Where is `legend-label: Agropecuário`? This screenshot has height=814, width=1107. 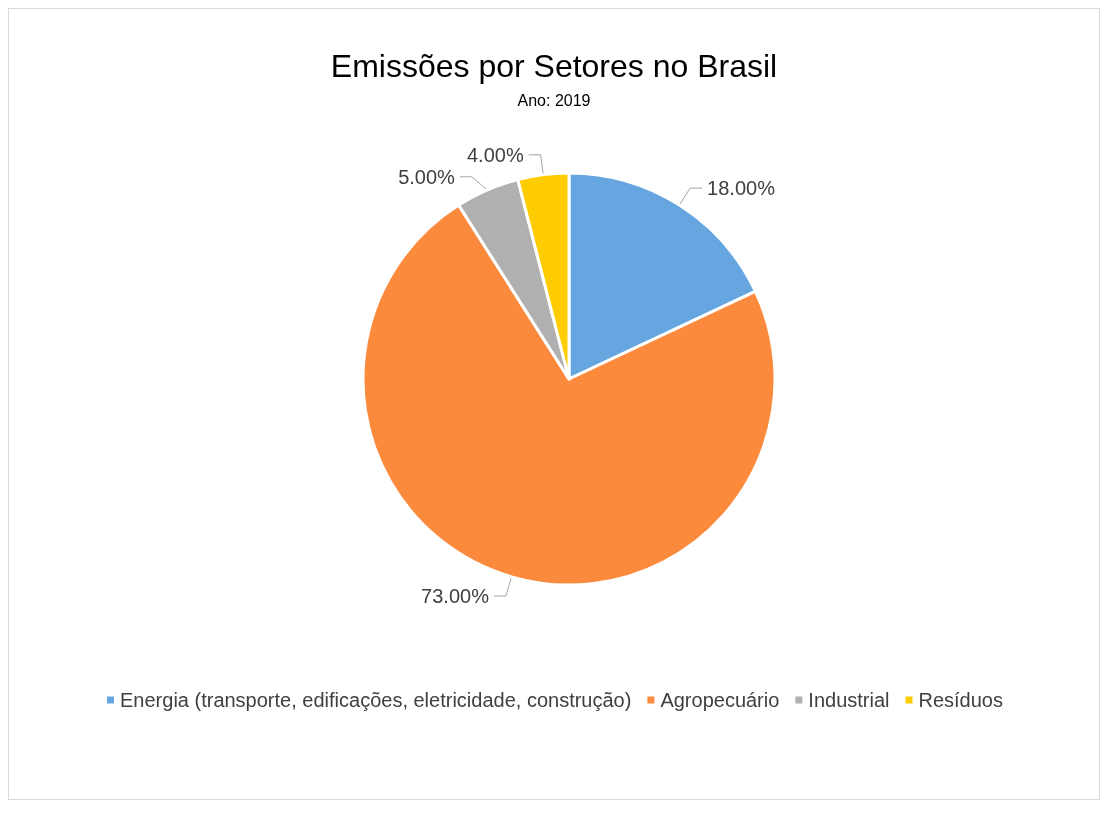
legend-label: Agropecuário is located at coordinates (720, 700).